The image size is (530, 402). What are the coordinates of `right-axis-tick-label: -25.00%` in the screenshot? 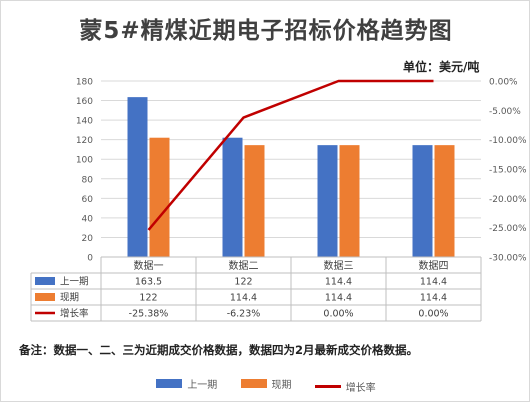 It's located at (508, 229).